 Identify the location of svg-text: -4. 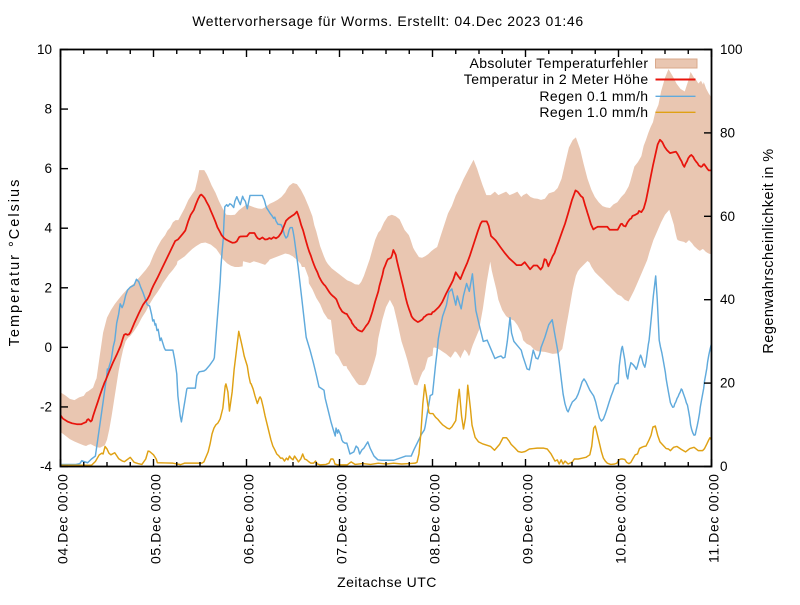
(46, 466).